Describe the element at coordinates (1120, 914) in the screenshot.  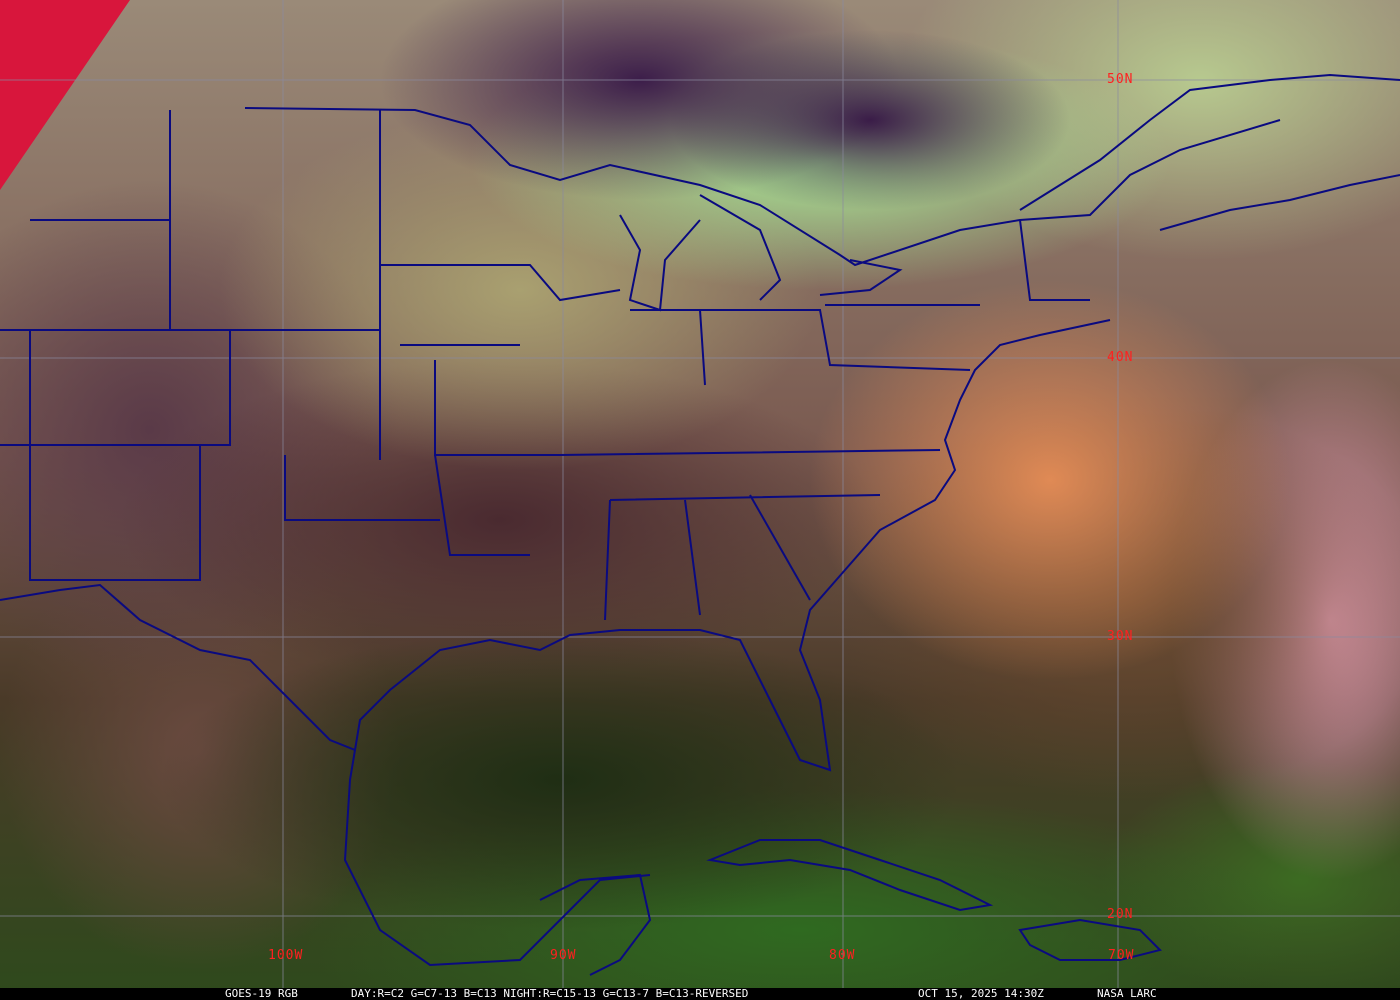
I see `lat-label-20n: 20N` at that location.